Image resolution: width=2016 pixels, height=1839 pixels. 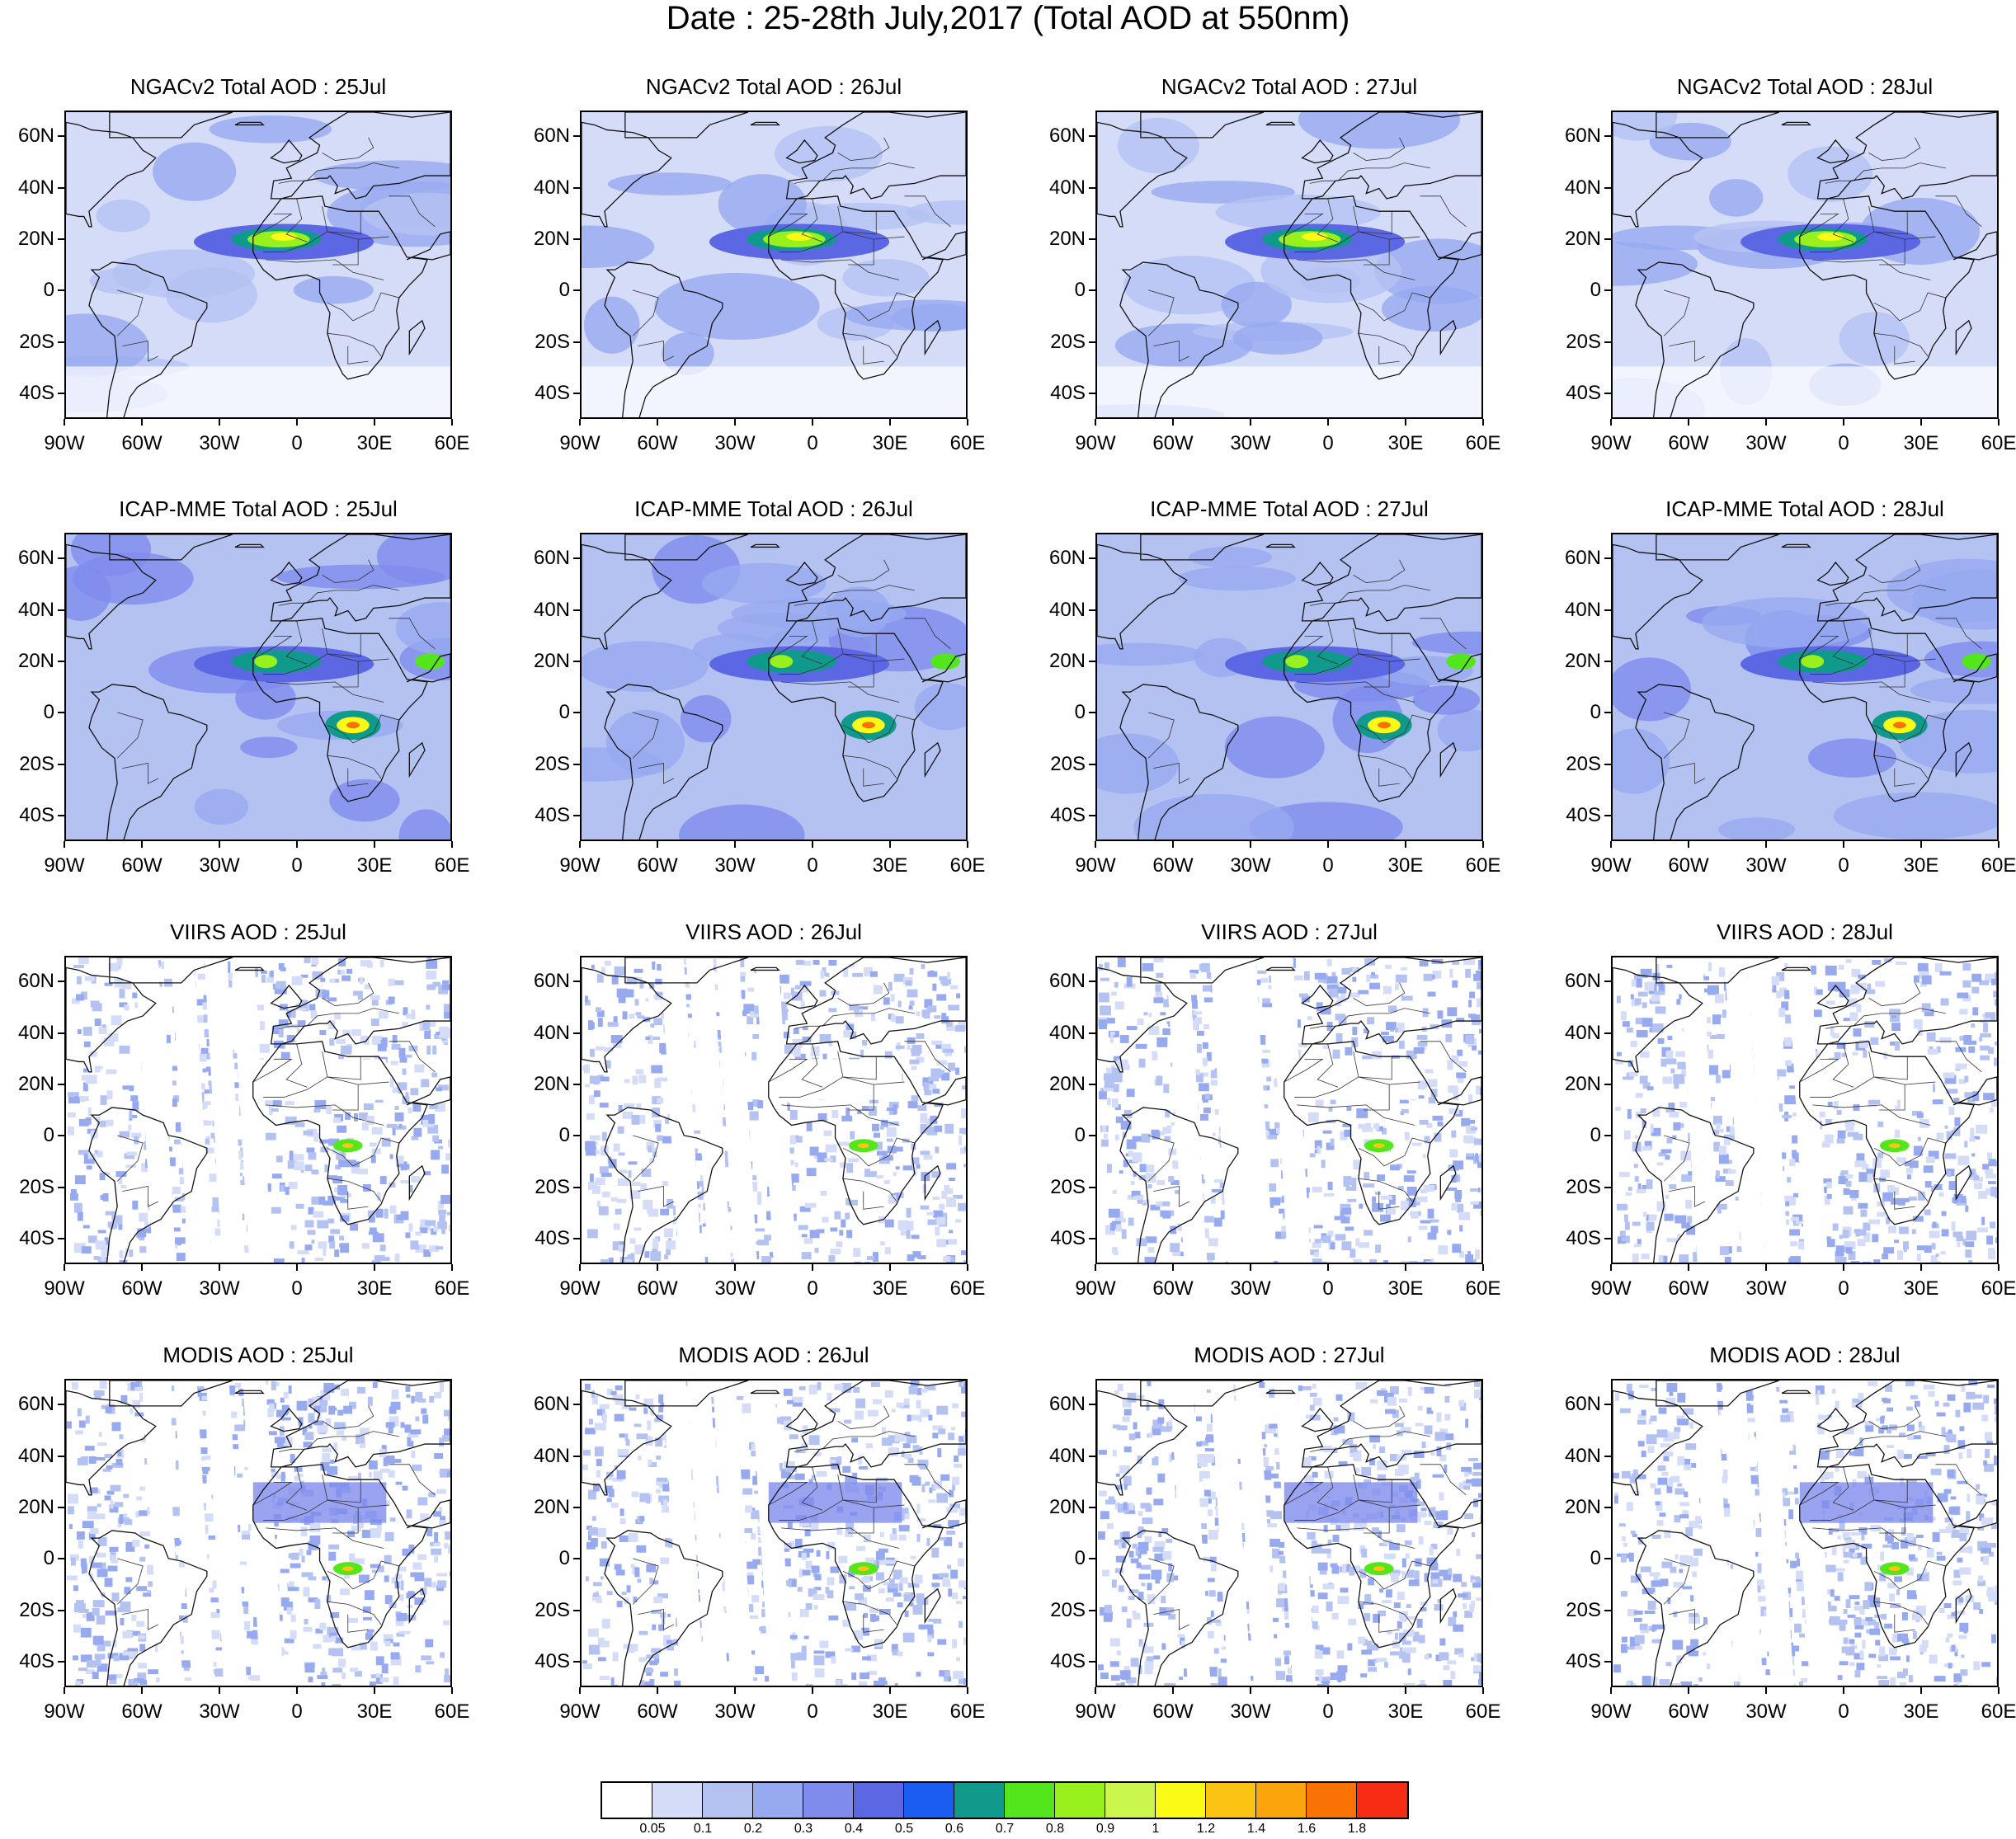 What do you see at coordinates (1289, 932) in the screenshot?
I see `panel-title: VIIRS AOD : 27Jul` at bounding box center [1289, 932].